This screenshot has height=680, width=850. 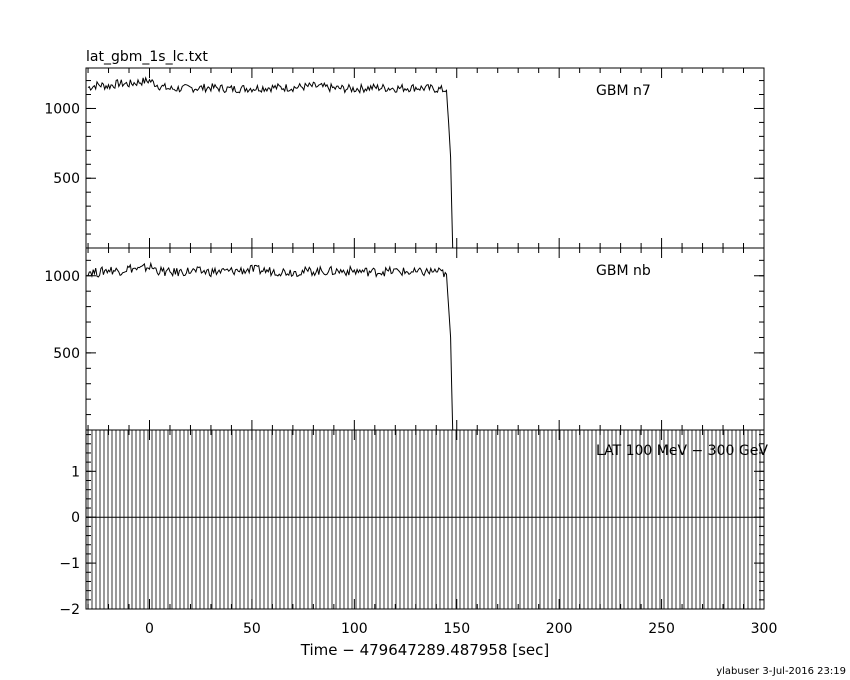 What do you see at coordinates (69, 564) in the screenshot?
I see `y-tick-label: −1` at bounding box center [69, 564].